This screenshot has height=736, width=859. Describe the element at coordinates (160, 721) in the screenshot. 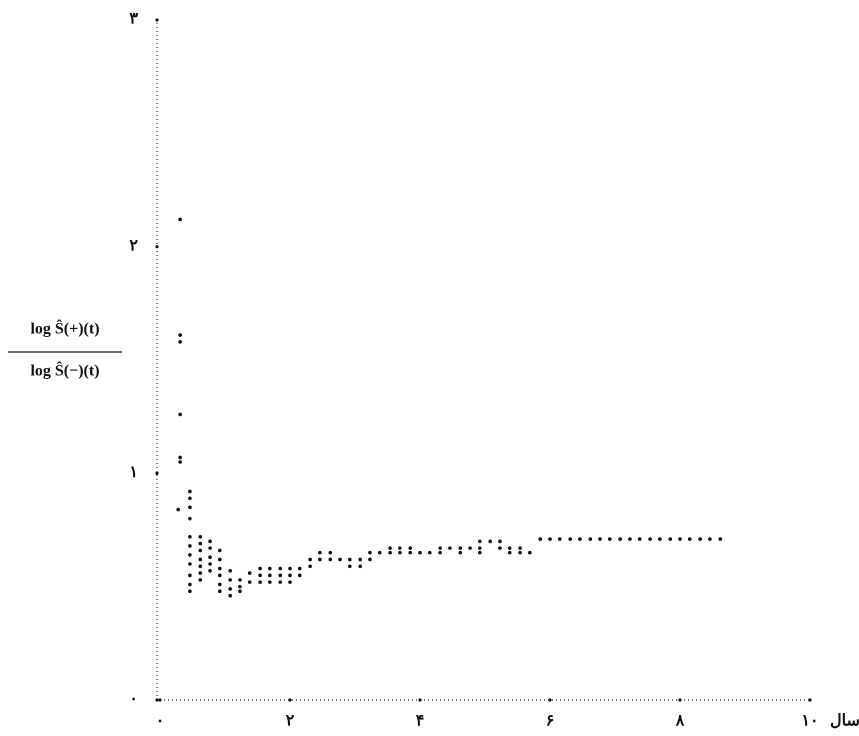

I see `x-tick-label: ۰` at that location.